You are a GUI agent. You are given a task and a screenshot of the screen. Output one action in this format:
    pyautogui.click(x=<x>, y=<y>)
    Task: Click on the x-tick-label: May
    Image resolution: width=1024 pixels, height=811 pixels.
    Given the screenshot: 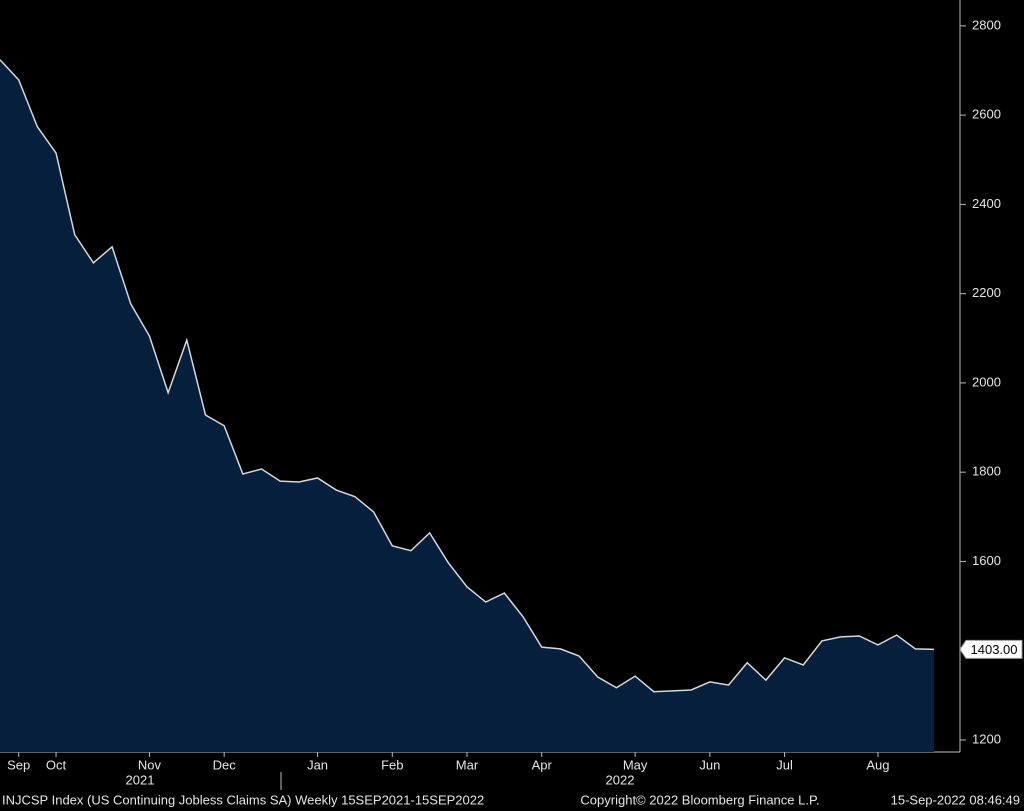 What is the action you would take?
    pyautogui.click(x=635, y=764)
    